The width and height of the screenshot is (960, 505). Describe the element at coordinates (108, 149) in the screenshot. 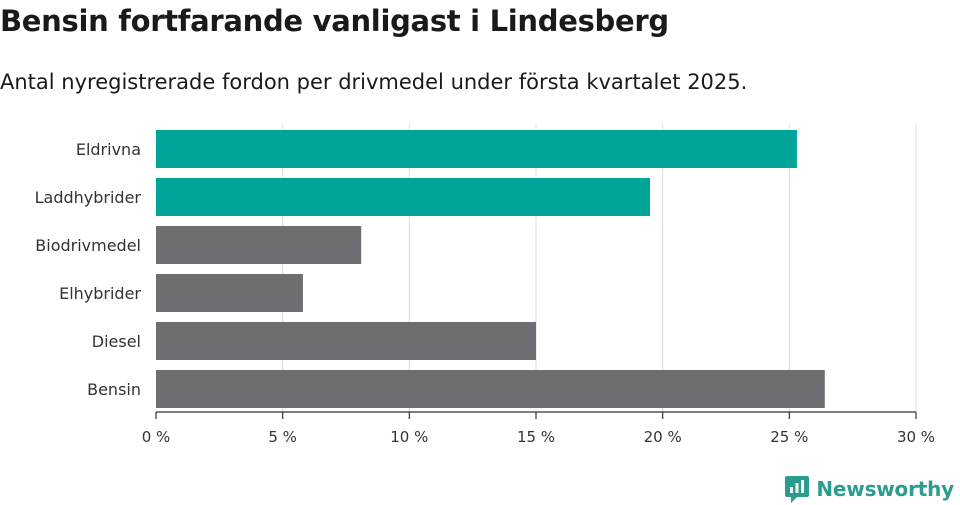

I see `category-label: Eldrivna` at that location.